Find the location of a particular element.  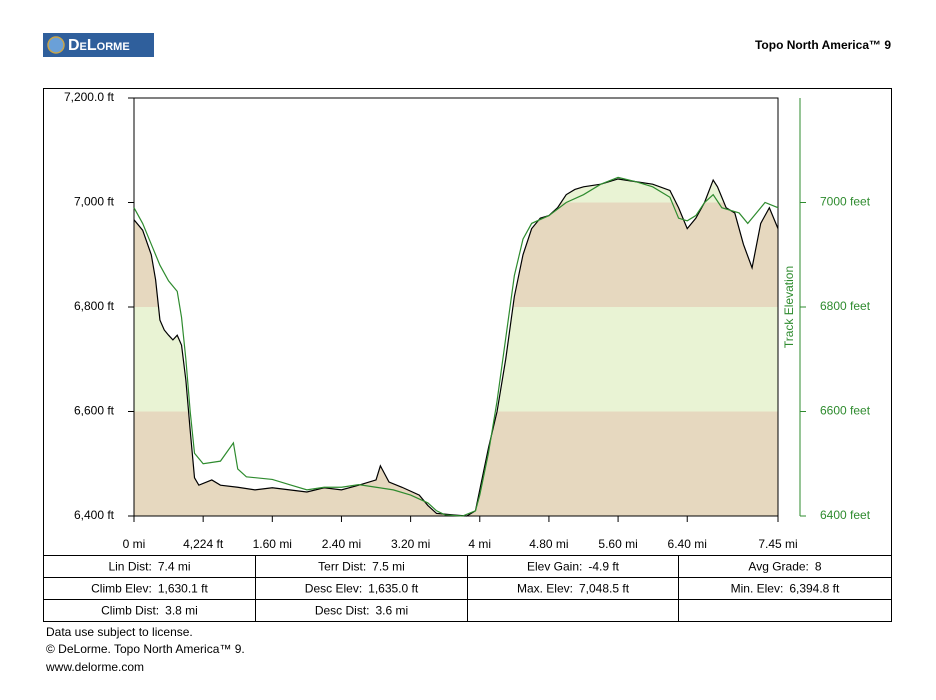

x-tick-label: 1.60 mi is located at coordinates (272, 544).